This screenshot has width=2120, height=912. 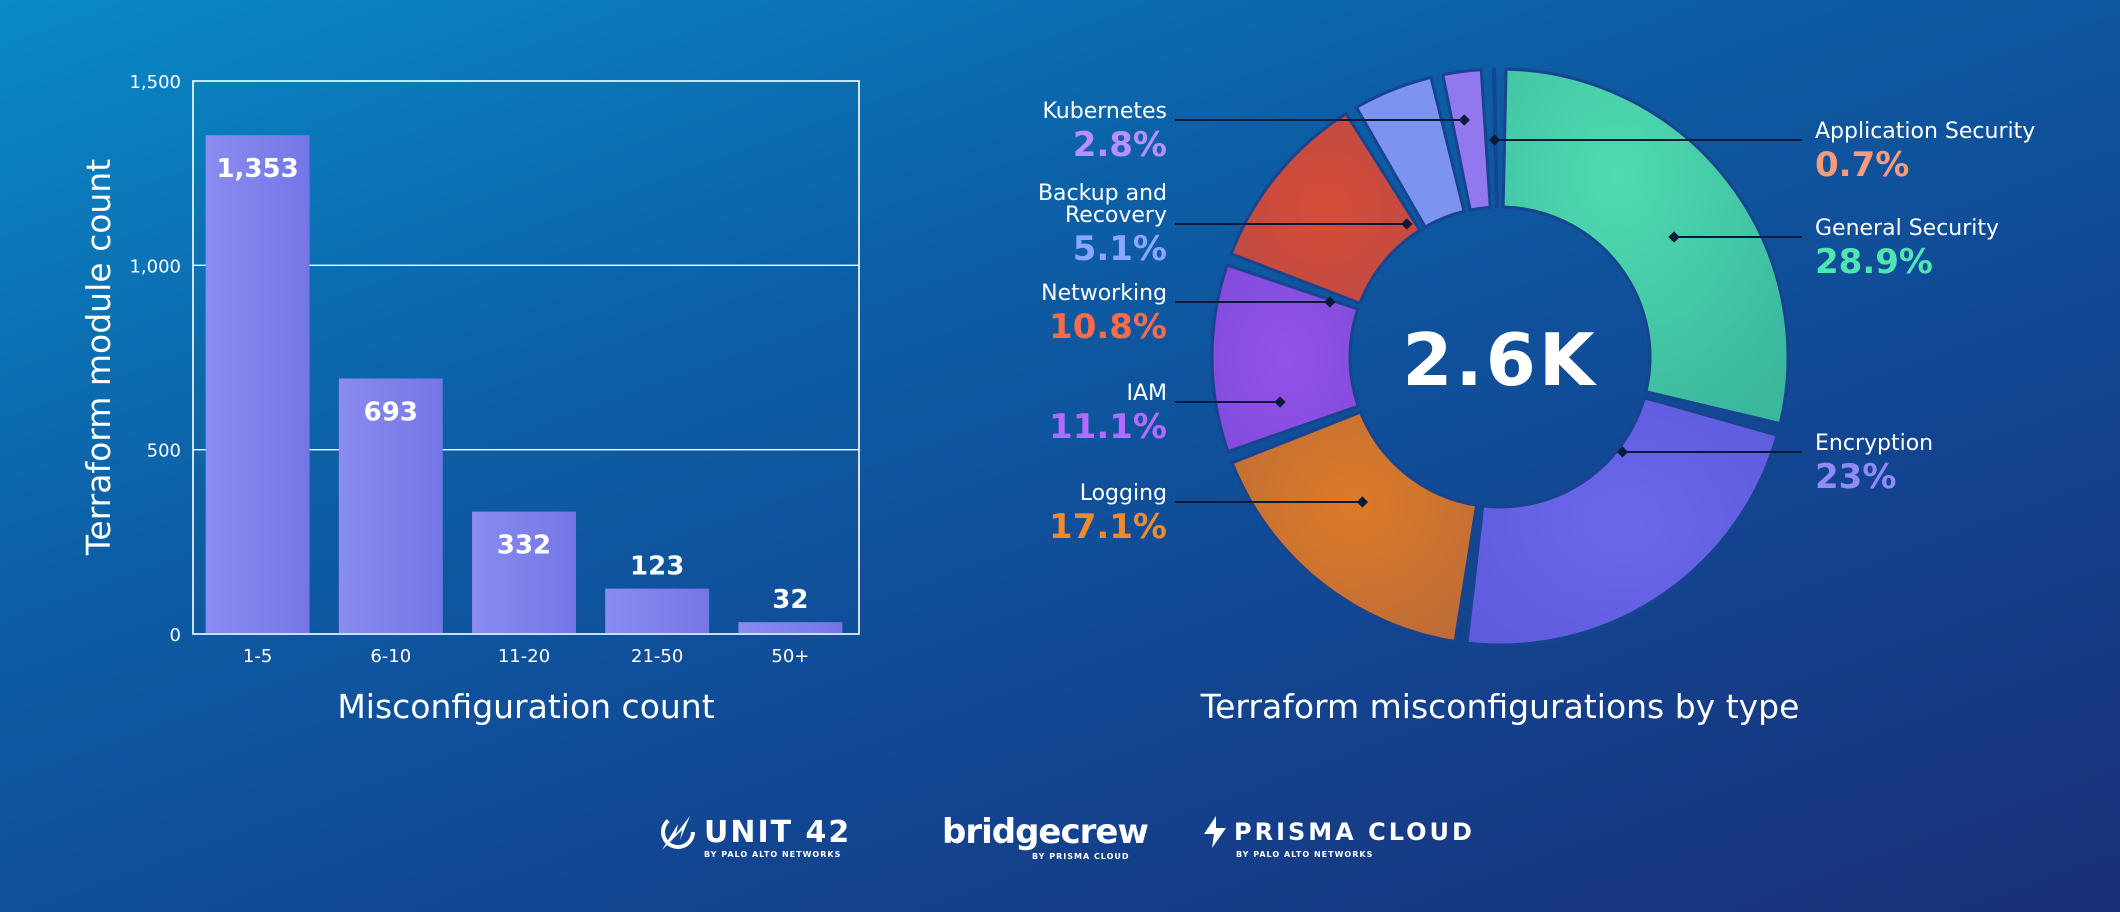 What do you see at coordinates (1123, 493) in the screenshot?
I see `slice-name-label: Logging` at bounding box center [1123, 493].